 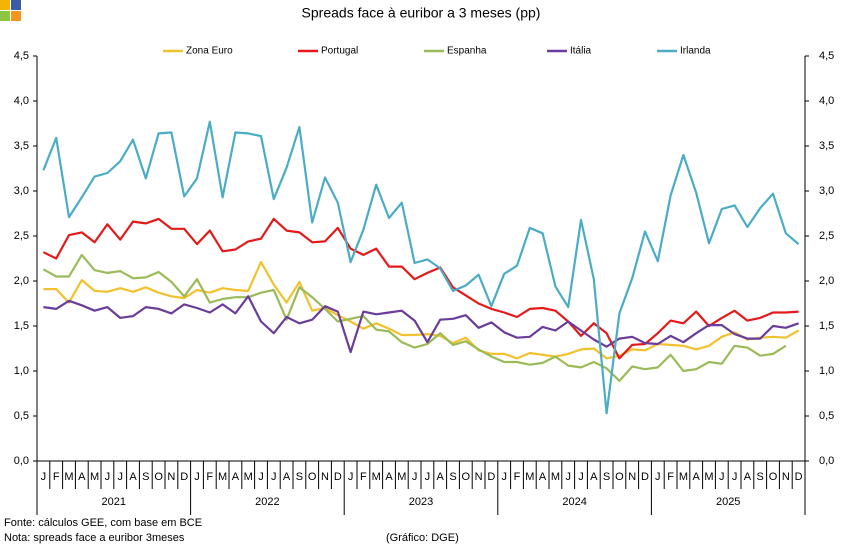 What do you see at coordinates (421, 324) in the screenshot?
I see `series-line` at bounding box center [421, 324].